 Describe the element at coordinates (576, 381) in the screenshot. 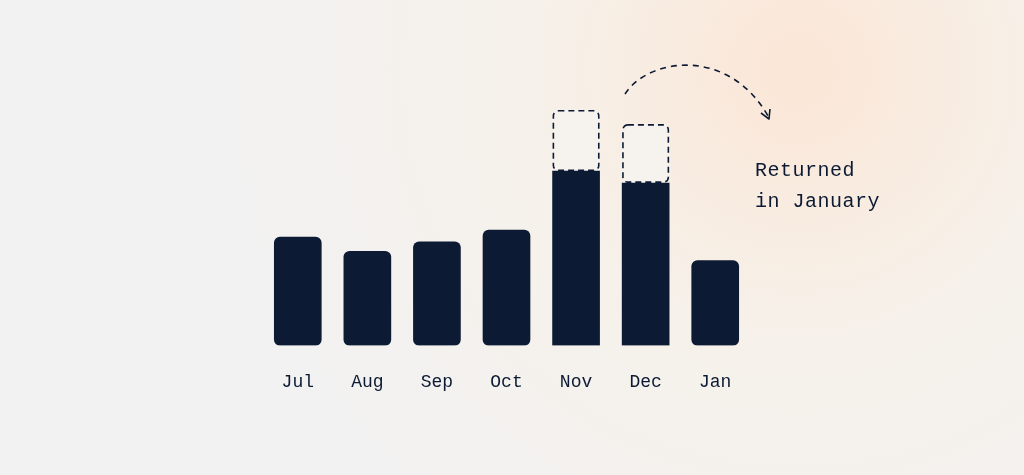

I see `x-tick-label: Nov` at that location.